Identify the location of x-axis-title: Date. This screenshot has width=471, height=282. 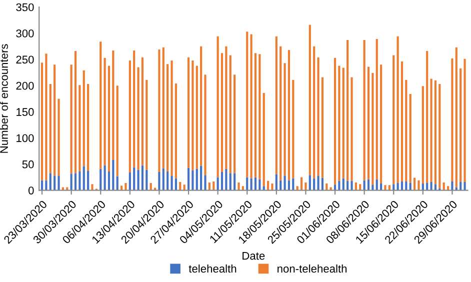
(253, 256).